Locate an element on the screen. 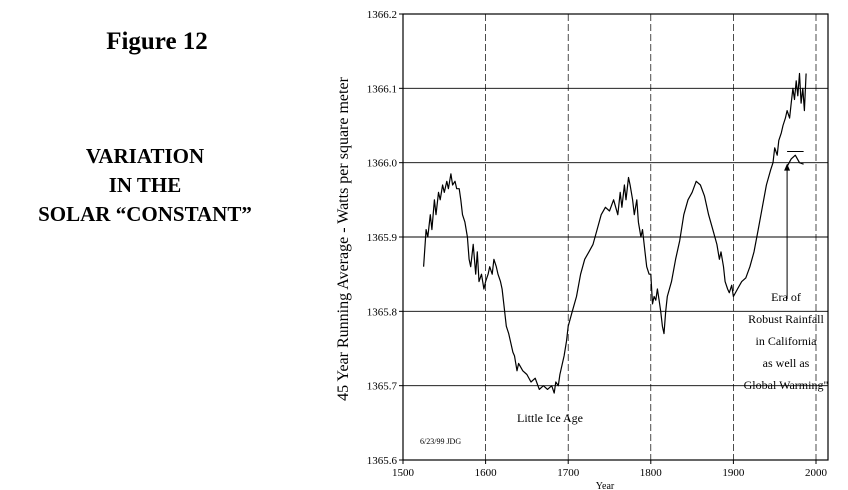 The image size is (848, 490). y-tick-label: 1365.7 is located at coordinates (382, 387).